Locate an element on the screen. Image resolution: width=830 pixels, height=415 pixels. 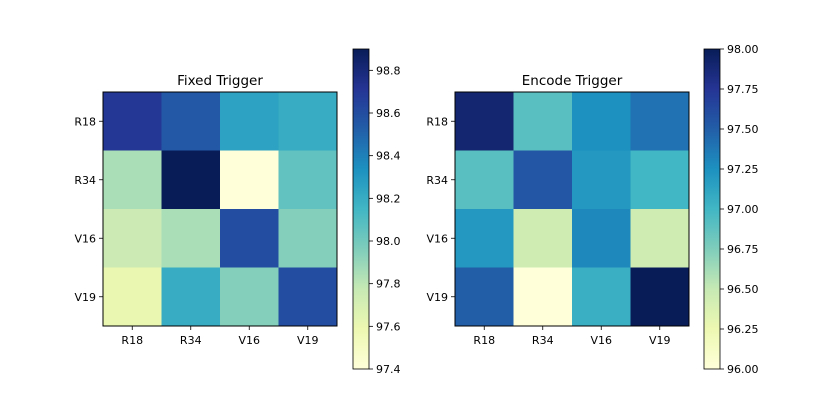
colorbar-tick-label: 98.00 is located at coordinates (743, 49).